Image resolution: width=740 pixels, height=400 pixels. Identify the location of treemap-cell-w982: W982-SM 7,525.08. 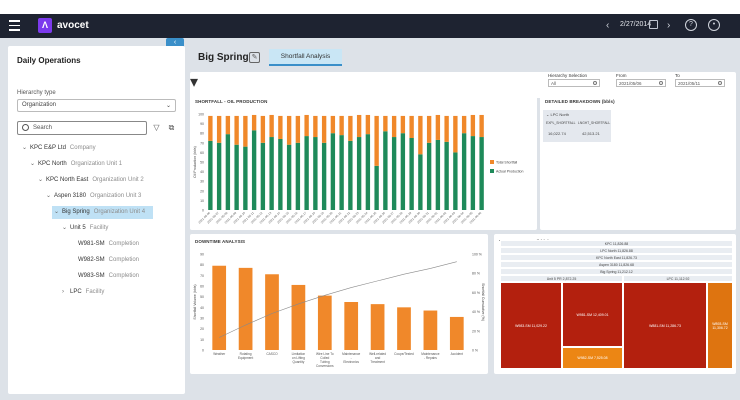
(592, 358).